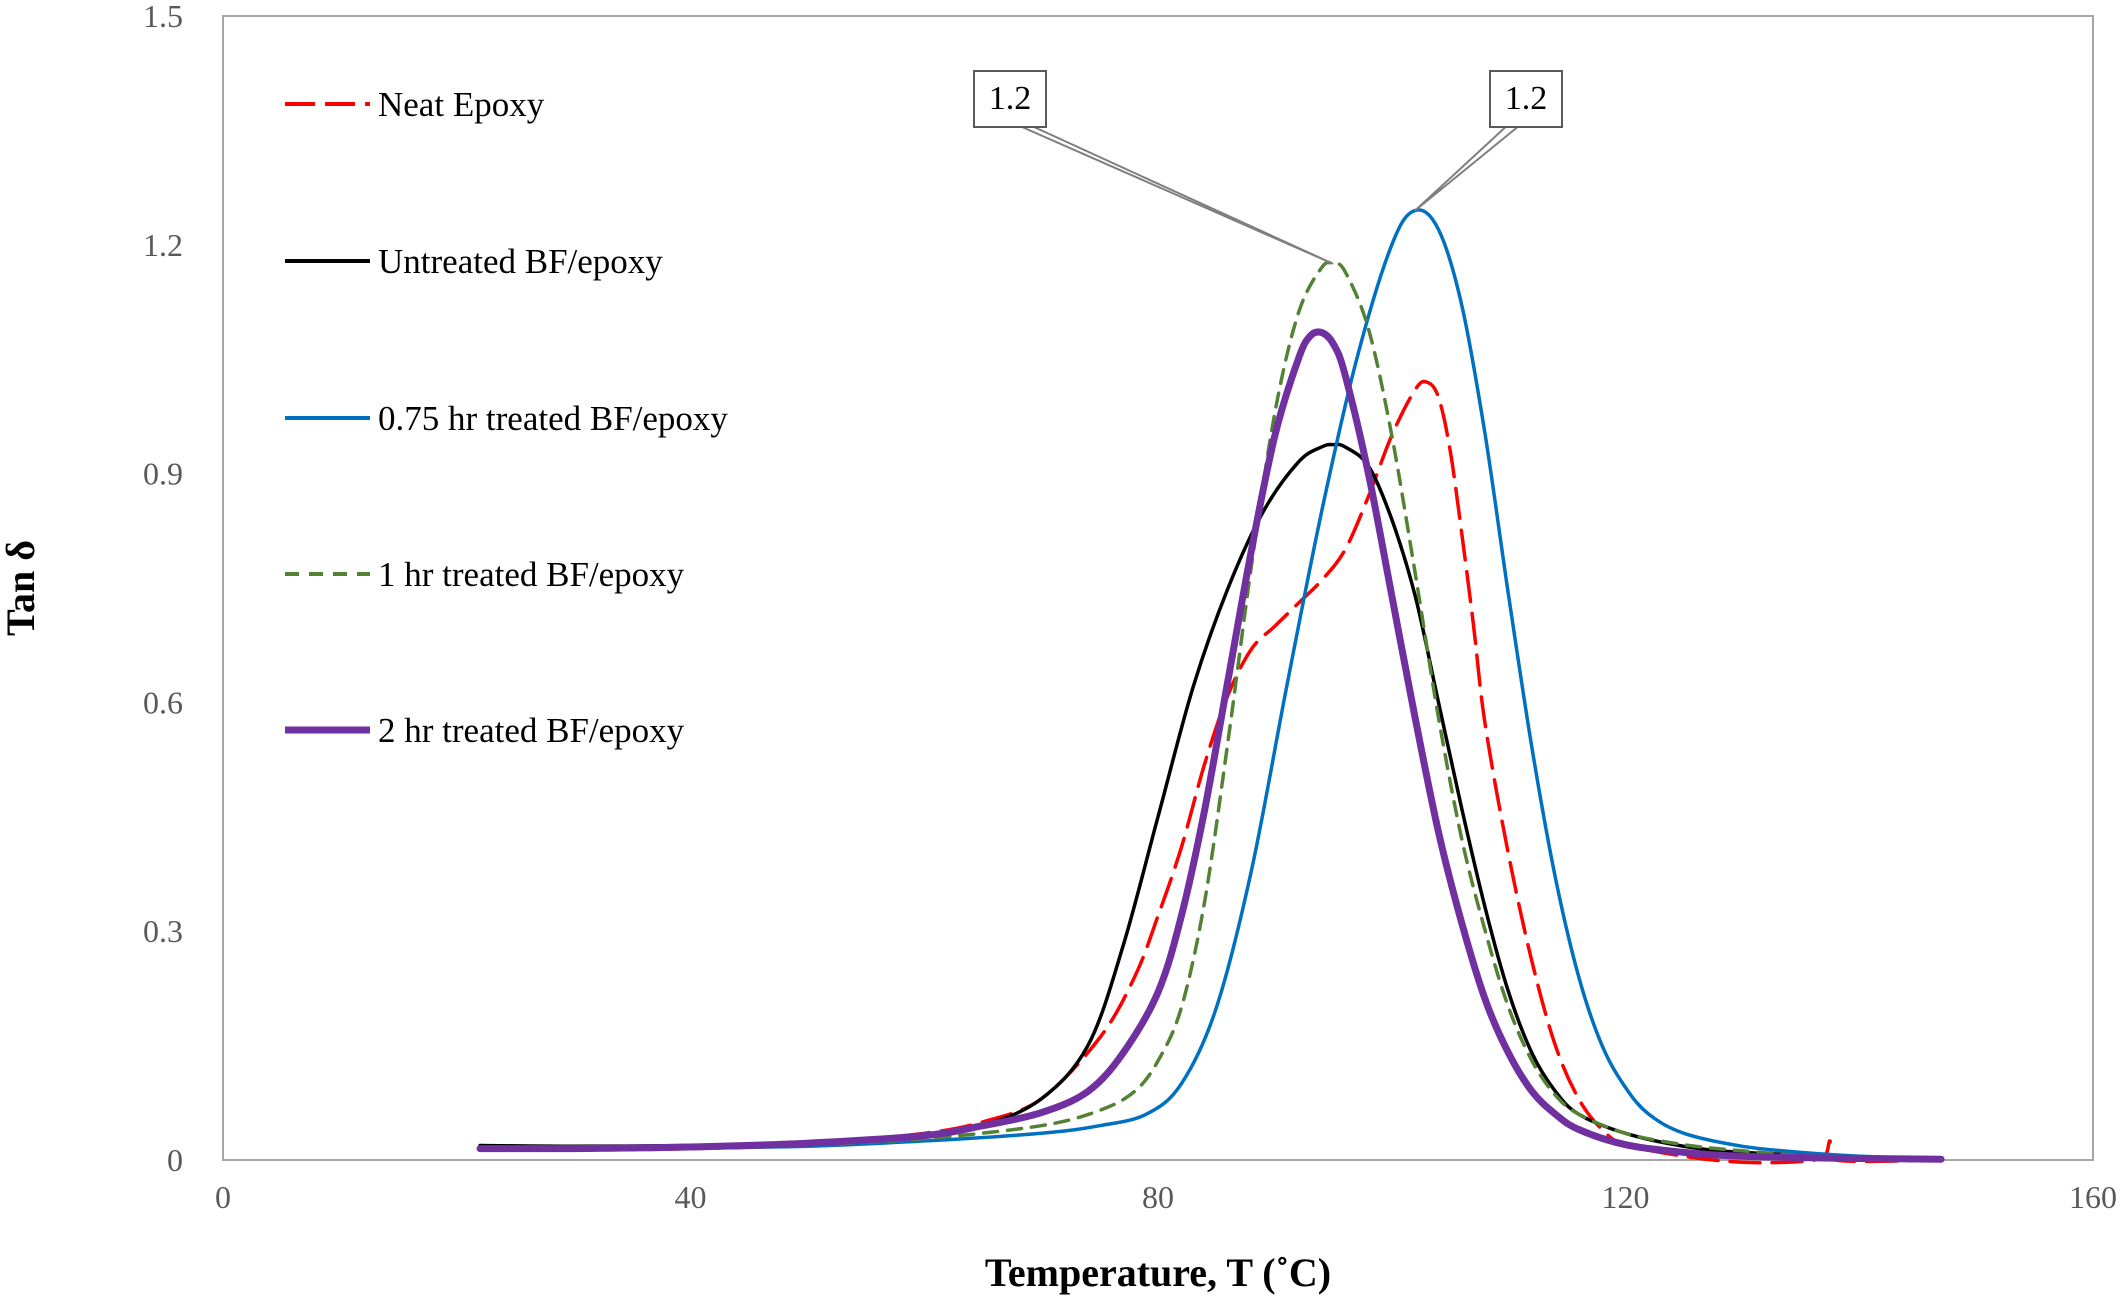  Describe the element at coordinates (2093, 1197) in the screenshot. I see `x-tick-label: 160` at that location.